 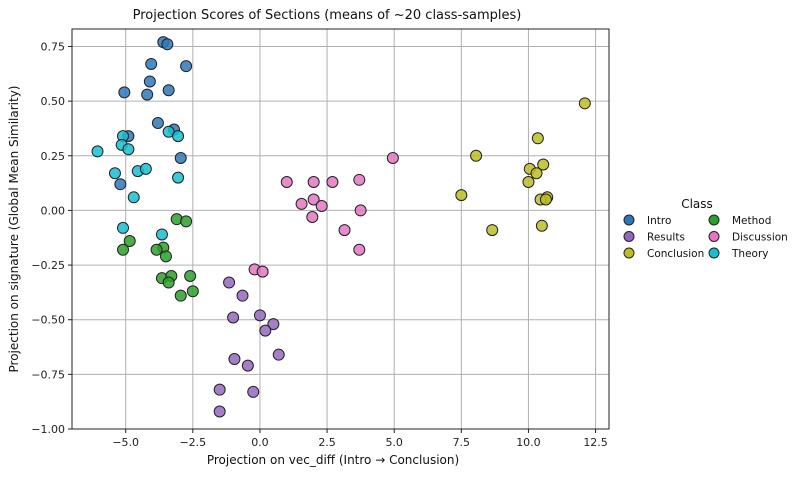 What do you see at coordinates (659, 221) in the screenshot?
I see `legend-label-intro: Intro` at bounding box center [659, 221].